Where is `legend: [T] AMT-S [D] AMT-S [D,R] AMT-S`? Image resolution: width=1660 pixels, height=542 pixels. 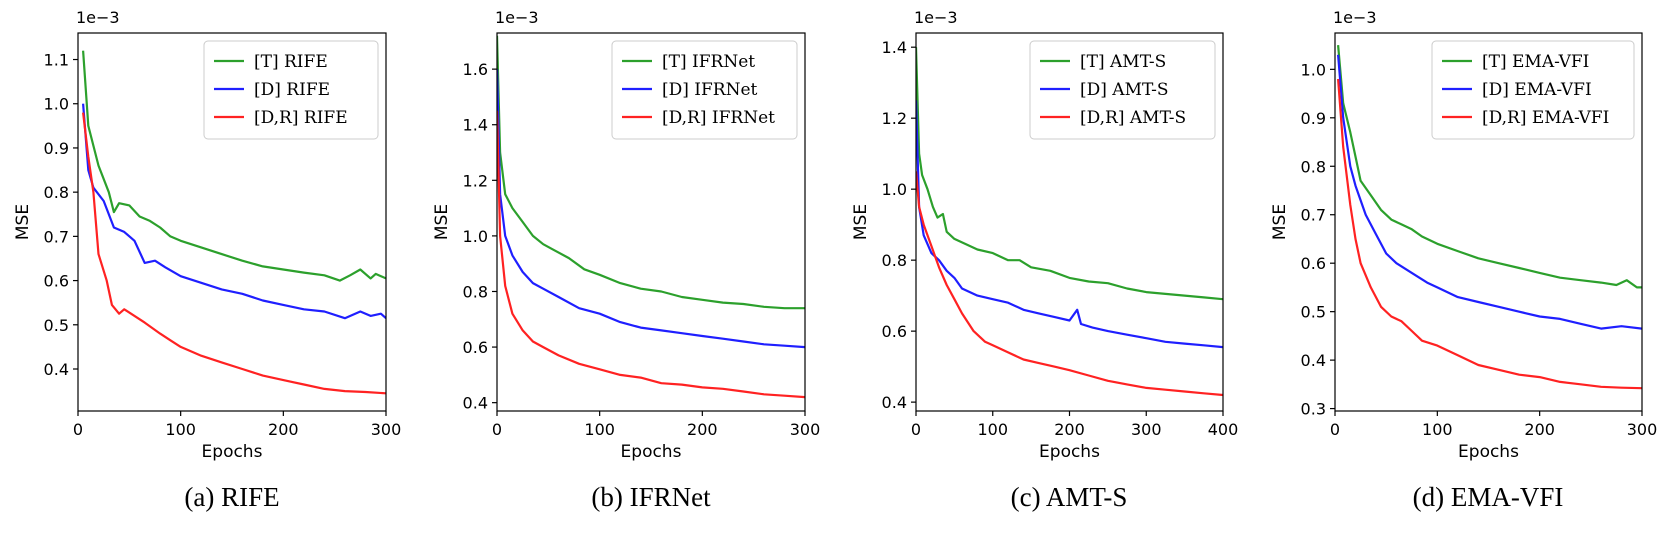 legend: [T] AMT-S [D] AMT-S [D,R] AMT-S is located at coordinates (1122, 90).